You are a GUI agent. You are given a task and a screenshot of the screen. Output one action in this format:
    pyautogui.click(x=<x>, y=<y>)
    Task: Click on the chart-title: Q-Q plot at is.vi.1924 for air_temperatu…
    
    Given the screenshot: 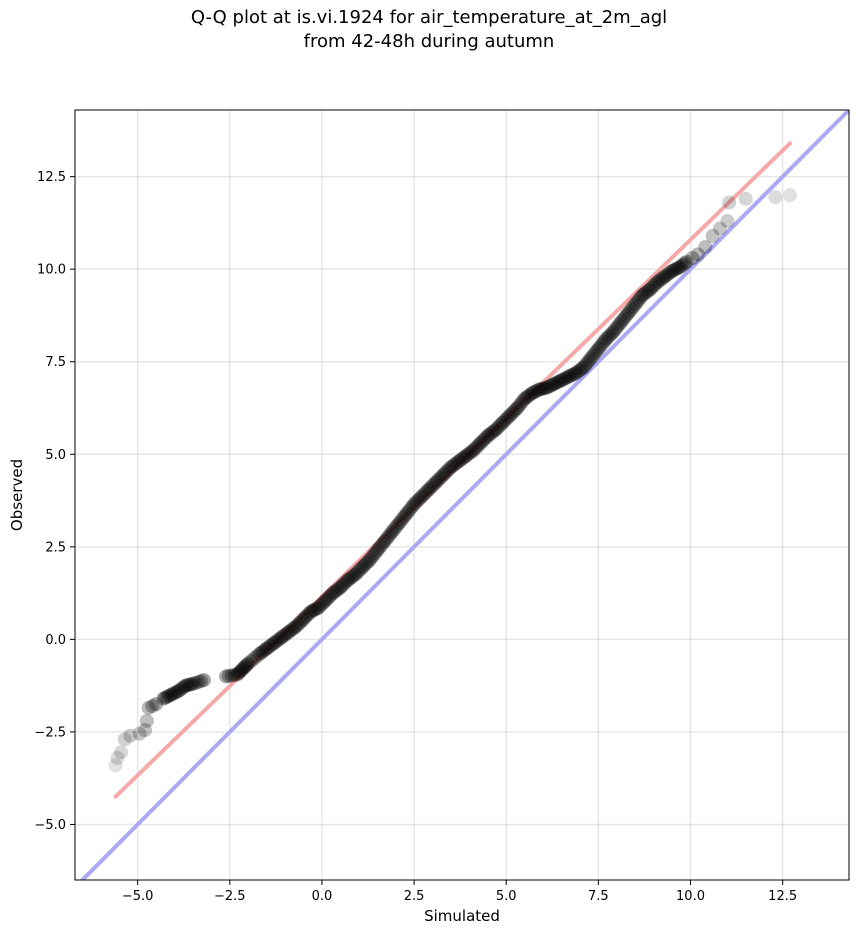 What is the action you would take?
    pyautogui.click(x=429, y=30)
    